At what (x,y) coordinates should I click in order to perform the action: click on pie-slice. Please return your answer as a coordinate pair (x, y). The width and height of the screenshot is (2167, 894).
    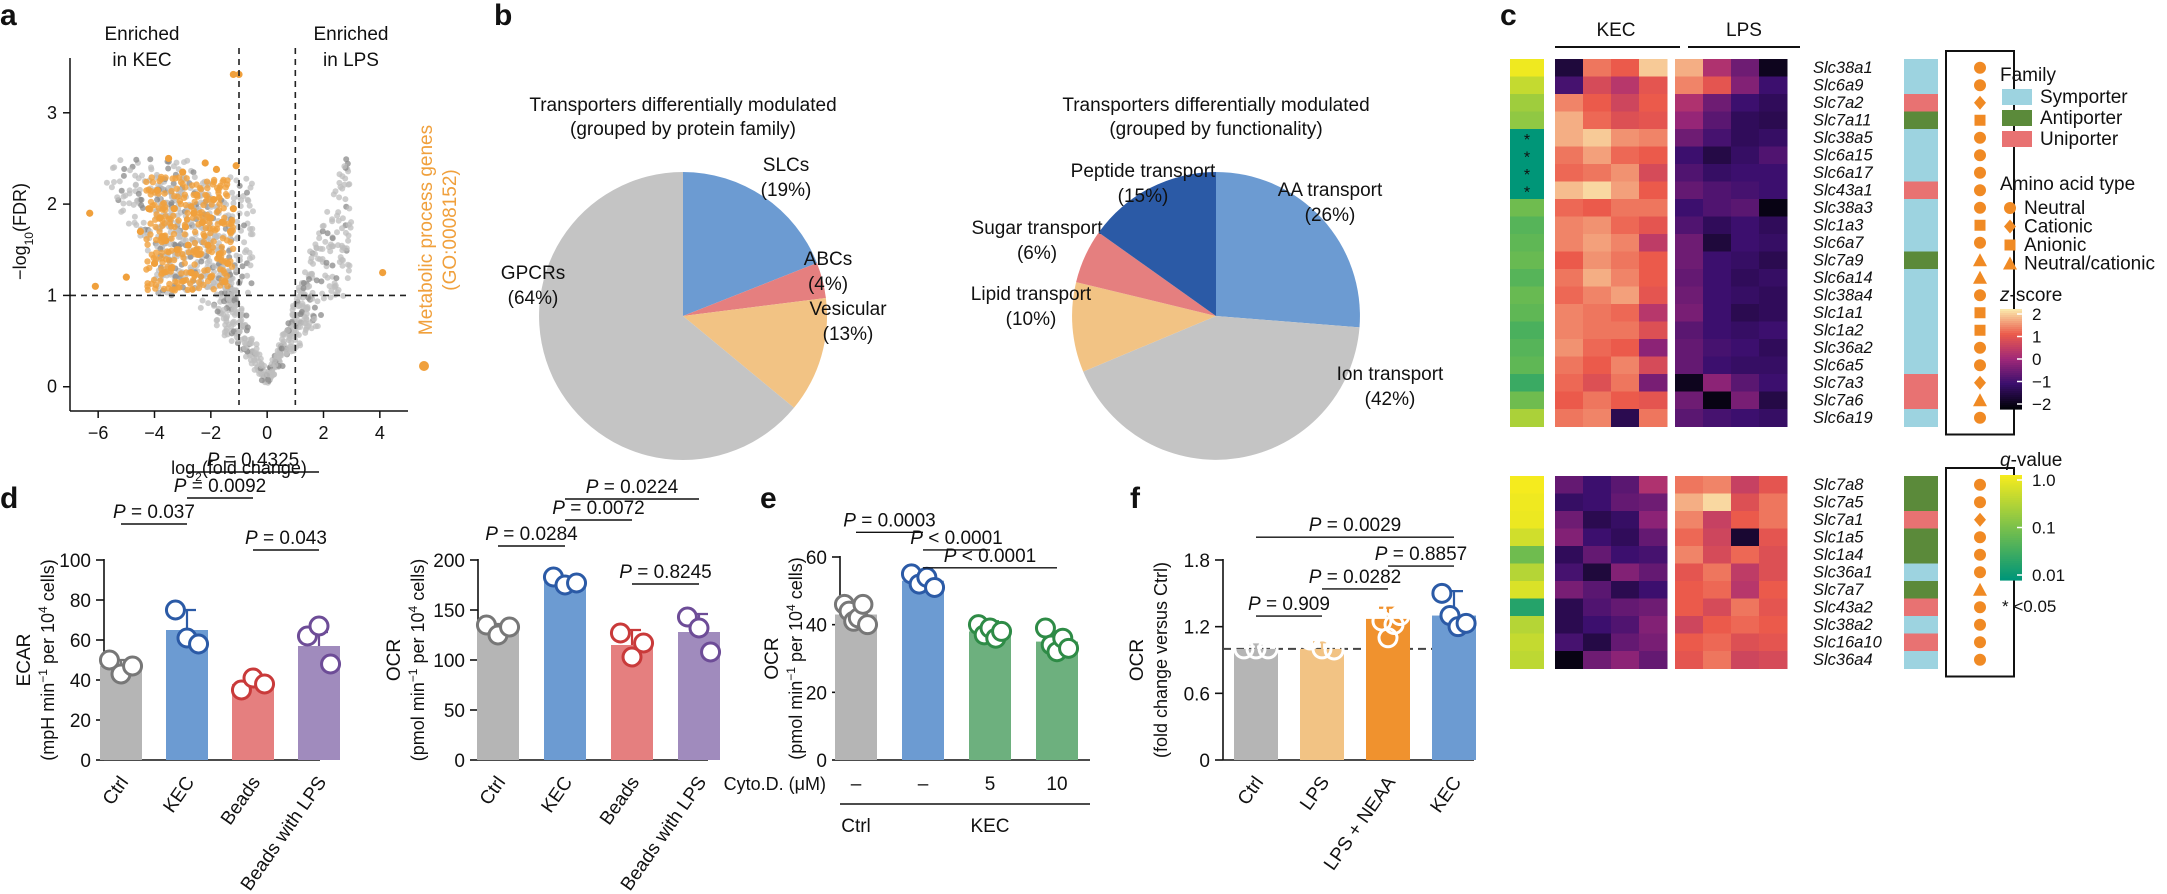
    Looking at the image, I should click on (754, 289).